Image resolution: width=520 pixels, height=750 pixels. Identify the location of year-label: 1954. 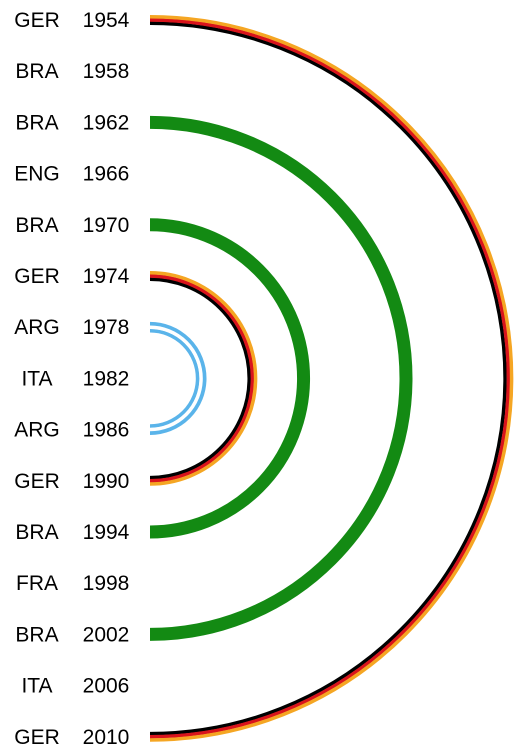
(106, 20).